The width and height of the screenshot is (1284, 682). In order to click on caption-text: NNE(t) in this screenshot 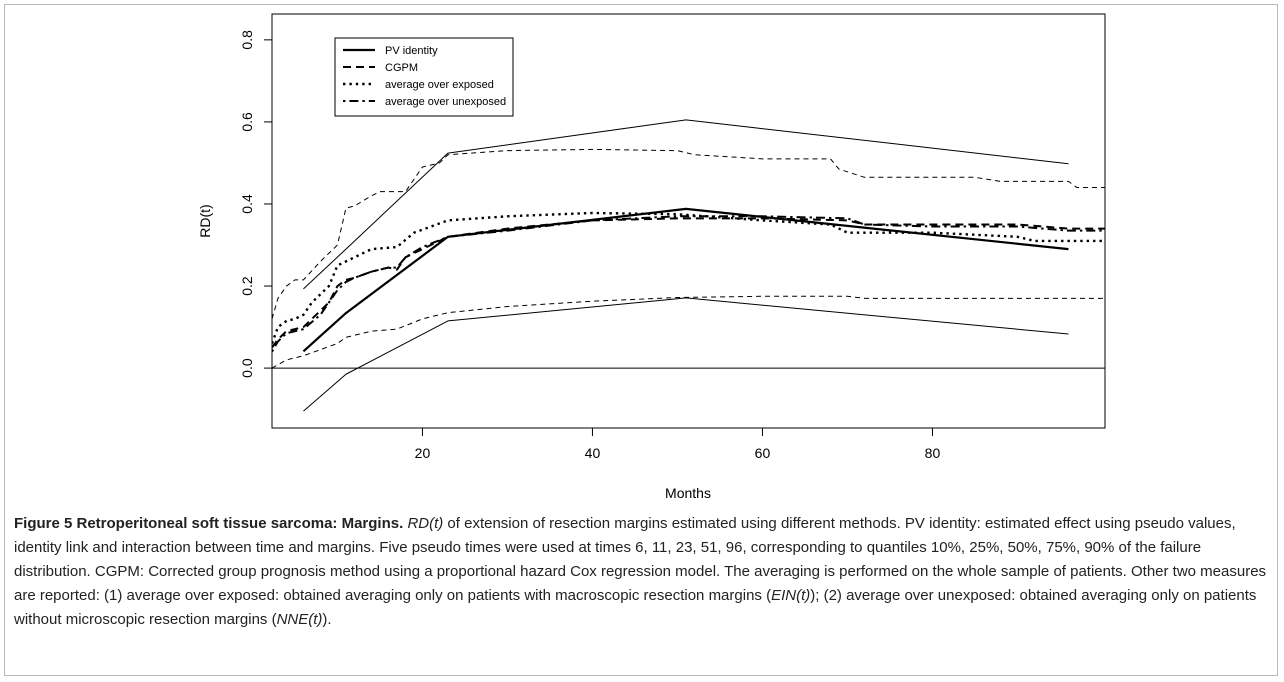, I will do `click(299, 619)`.